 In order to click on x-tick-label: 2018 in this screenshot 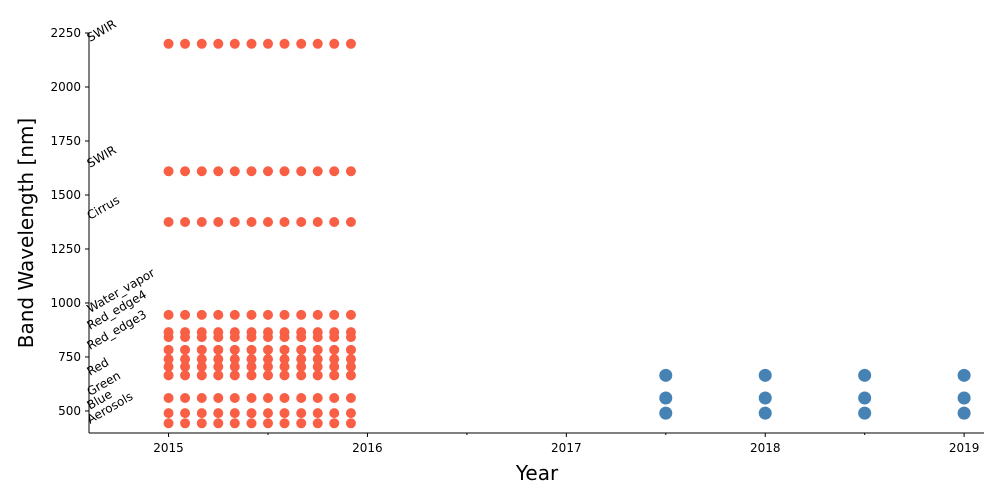, I will do `click(765, 448)`.